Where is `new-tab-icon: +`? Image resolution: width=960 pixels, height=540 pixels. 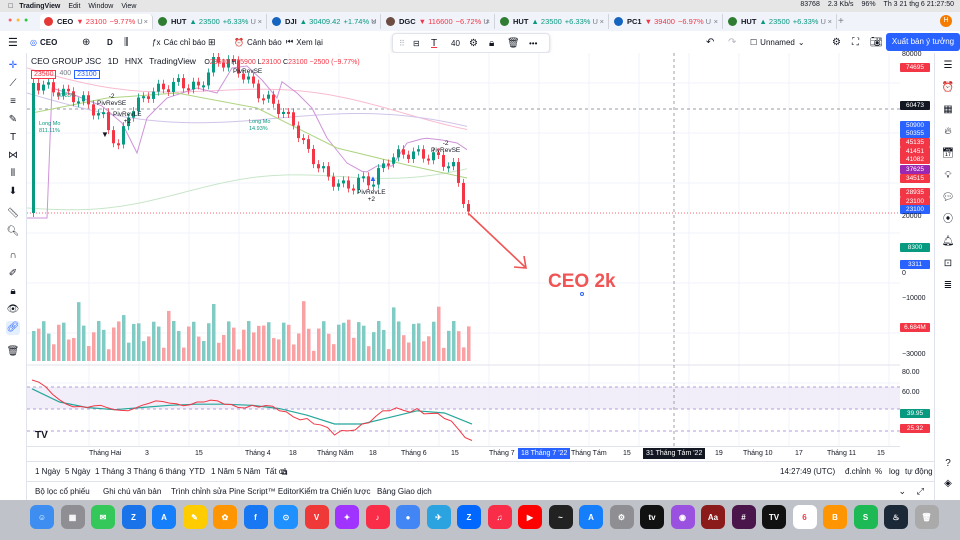
new-tab-icon: + is located at coordinates (841, 21).